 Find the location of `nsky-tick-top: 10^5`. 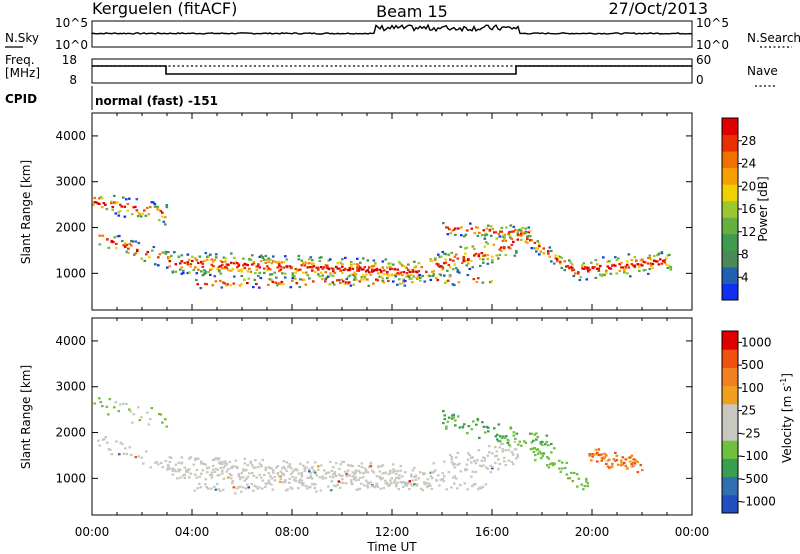

nsky-tick-top: 10^5 is located at coordinates (71, 23).